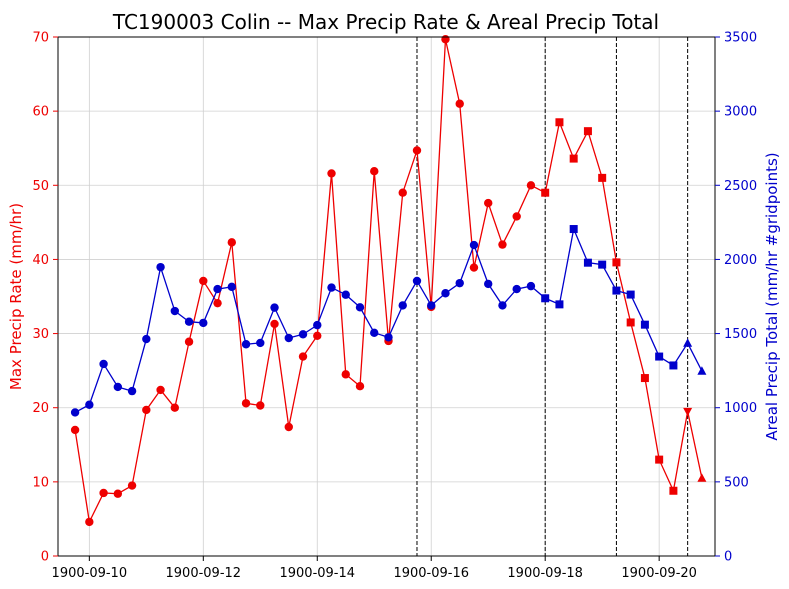 The width and height of the screenshot is (789, 589). Describe the element at coordinates (736, 482) in the screenshot. I see `y-tick-label-right: 500` at that location.